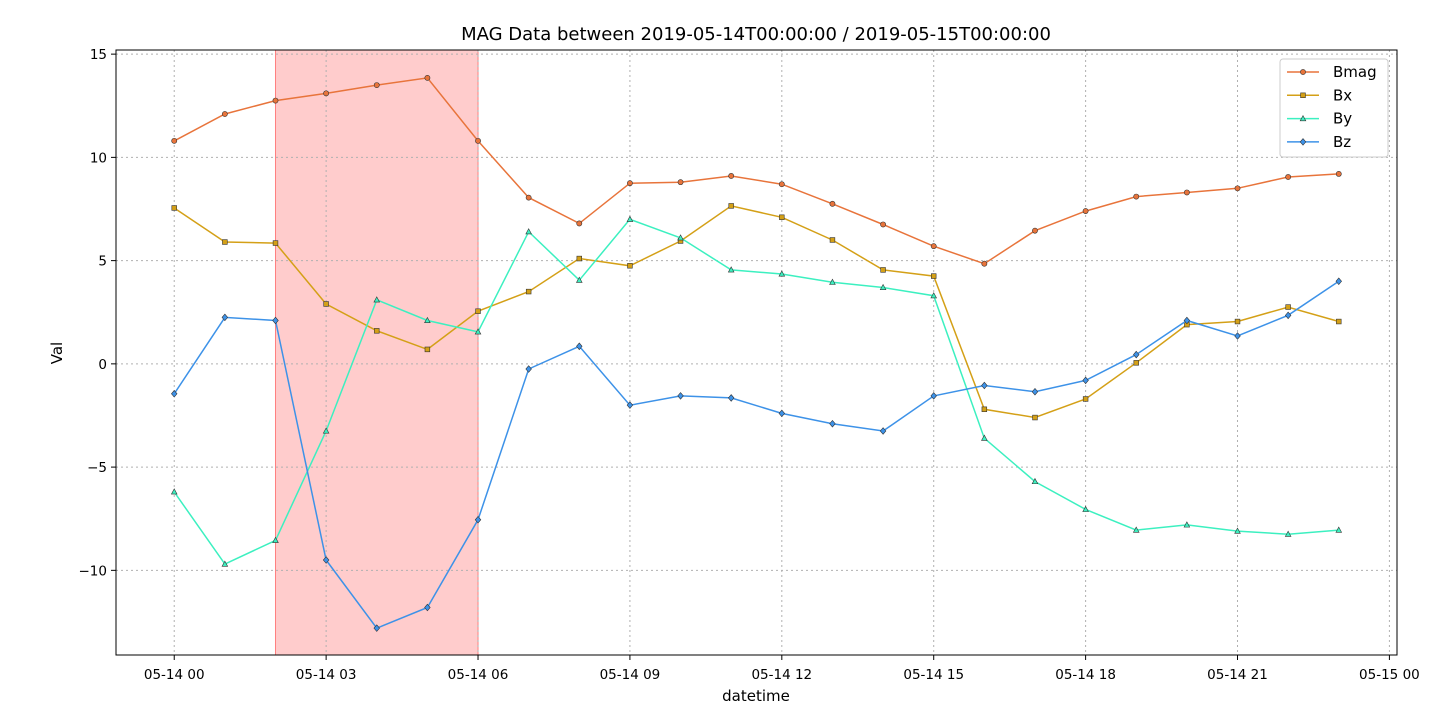 The height and width of the screenshot is (720, 1440). What do you see at coordinates (1342, 119) in the screenshot?
I see `legend-by-label: By` at bounding box center [1342, 119].